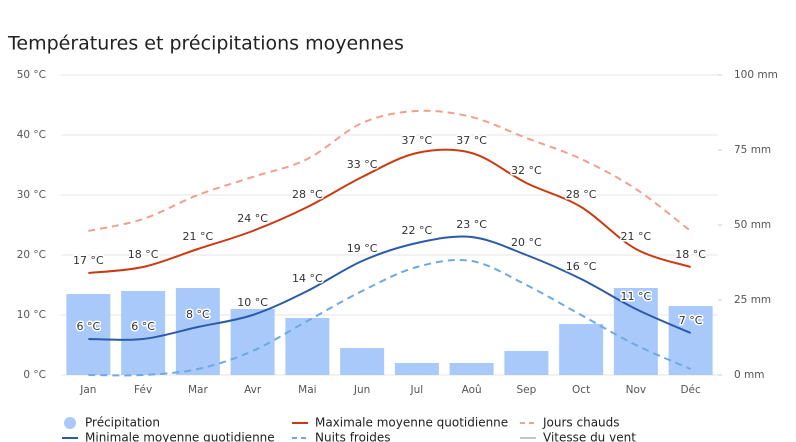 Image resolution: width=796 pixels, height=442 pixels. I want to click on legend-swatch, so click(70, 423).